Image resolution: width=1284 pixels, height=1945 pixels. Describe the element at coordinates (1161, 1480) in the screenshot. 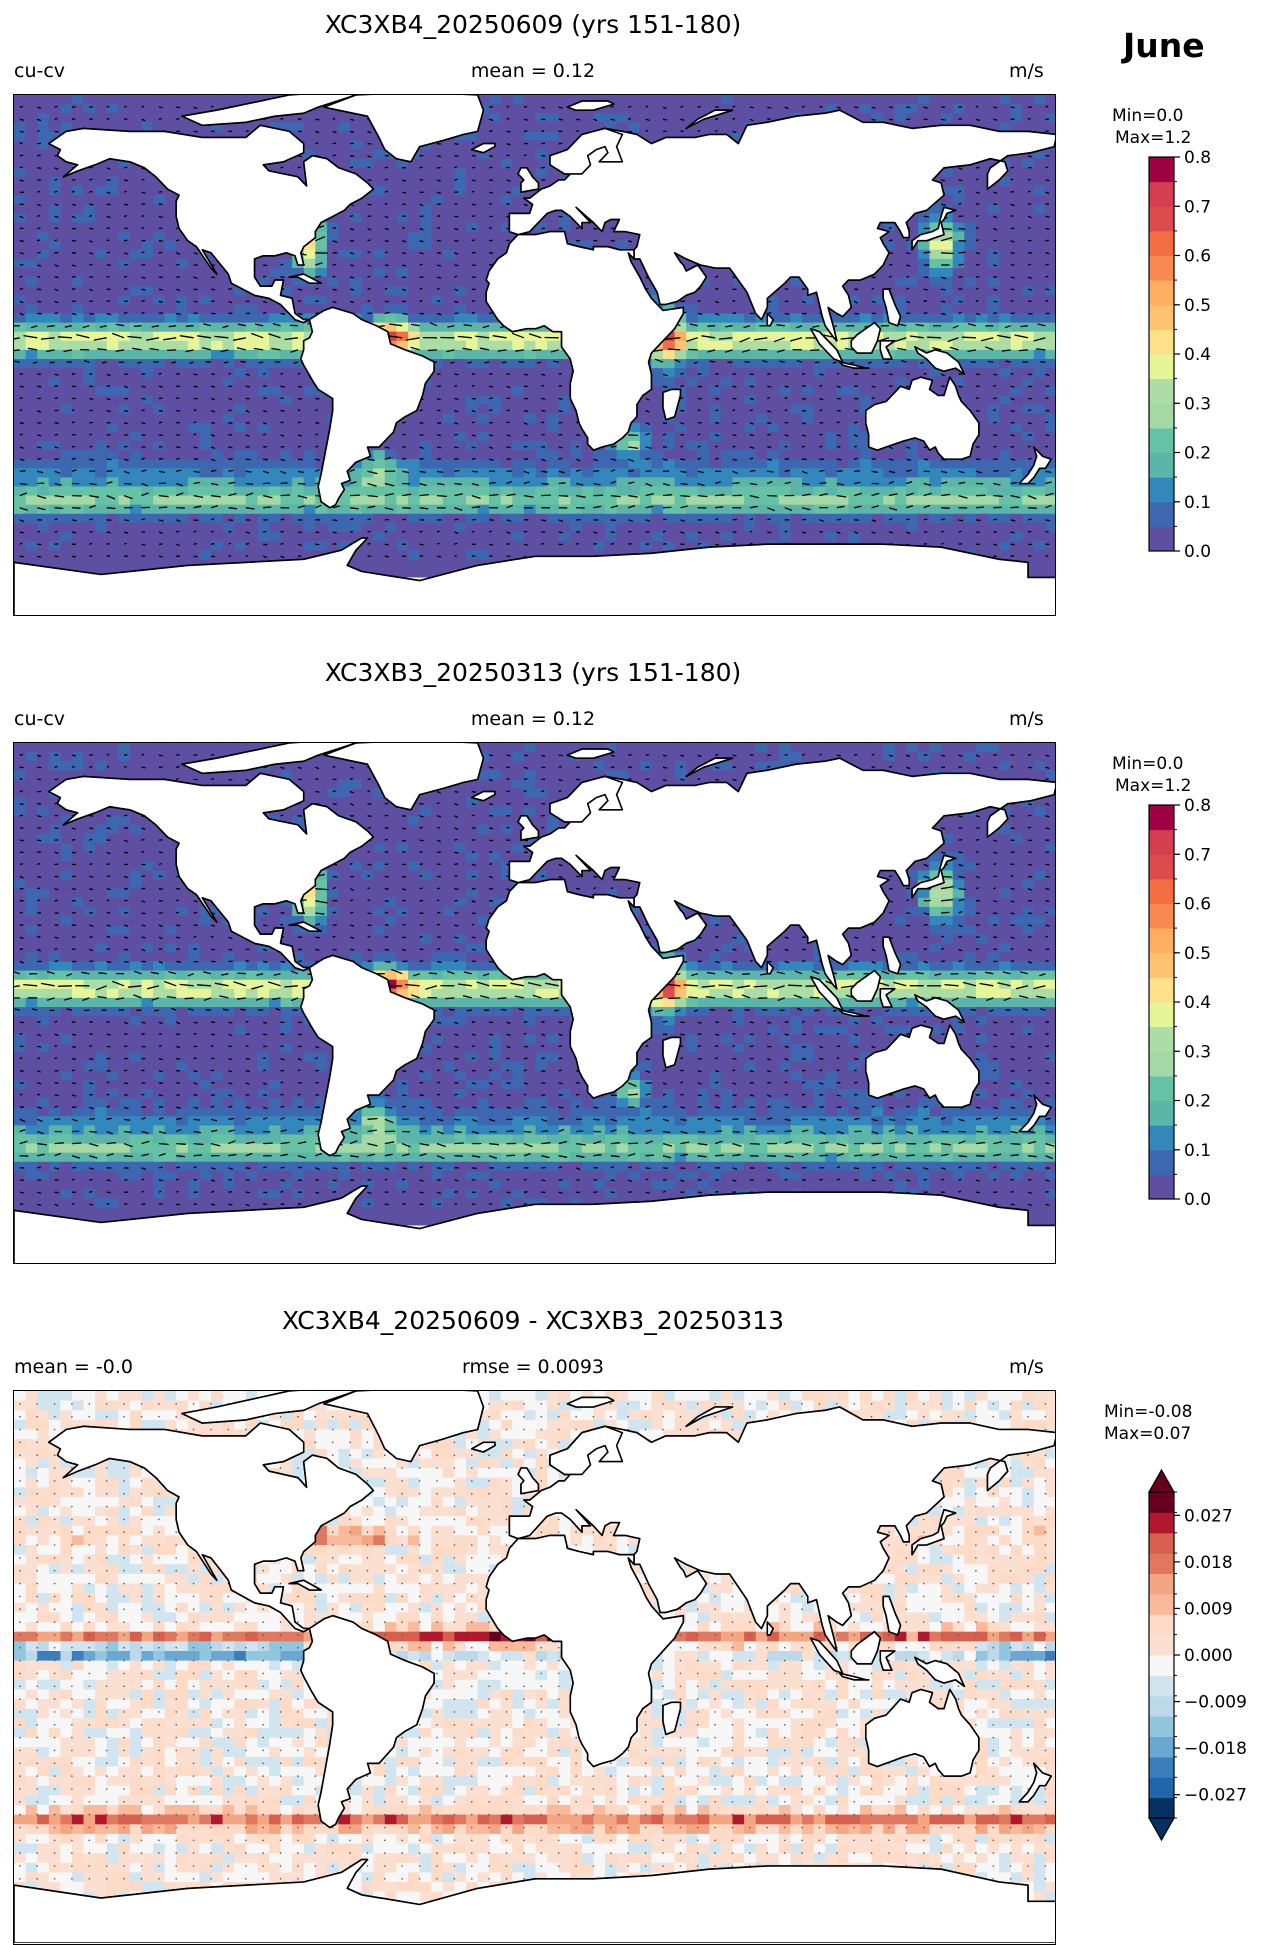

I see `colorbar-extend-max` at that location.